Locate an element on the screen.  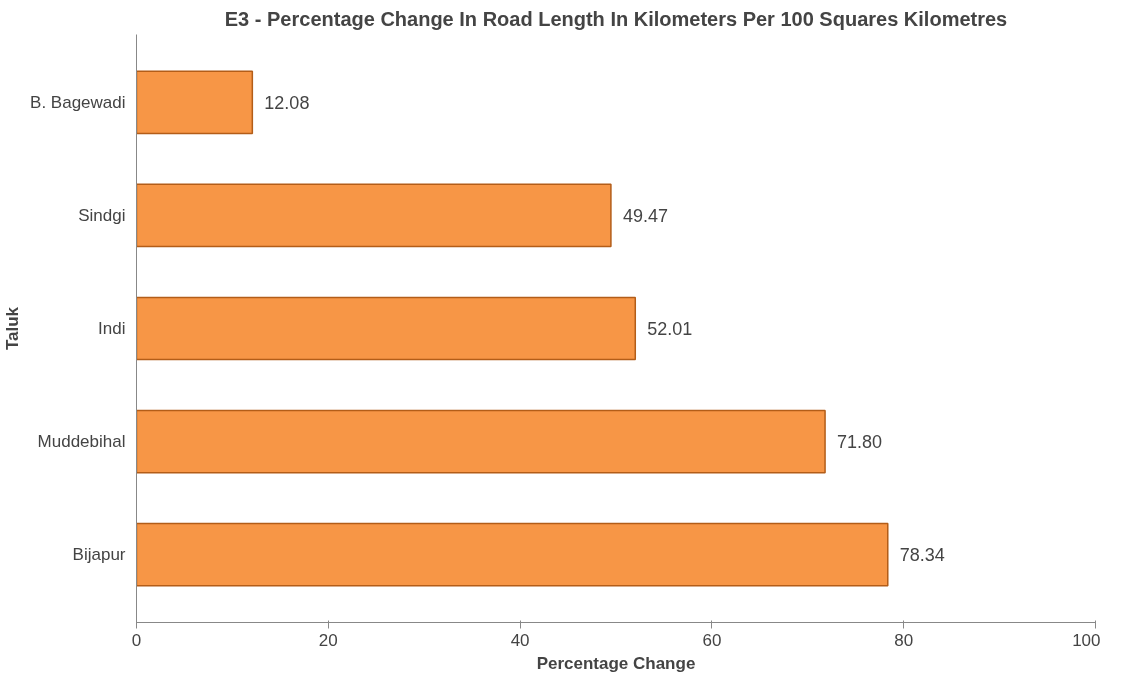
x-tick-label: 80 is located at coordinates (904, 640).